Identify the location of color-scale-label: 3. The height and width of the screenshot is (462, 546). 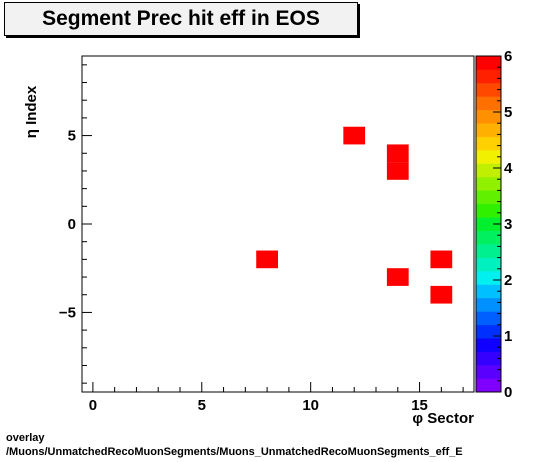
(508, 224).